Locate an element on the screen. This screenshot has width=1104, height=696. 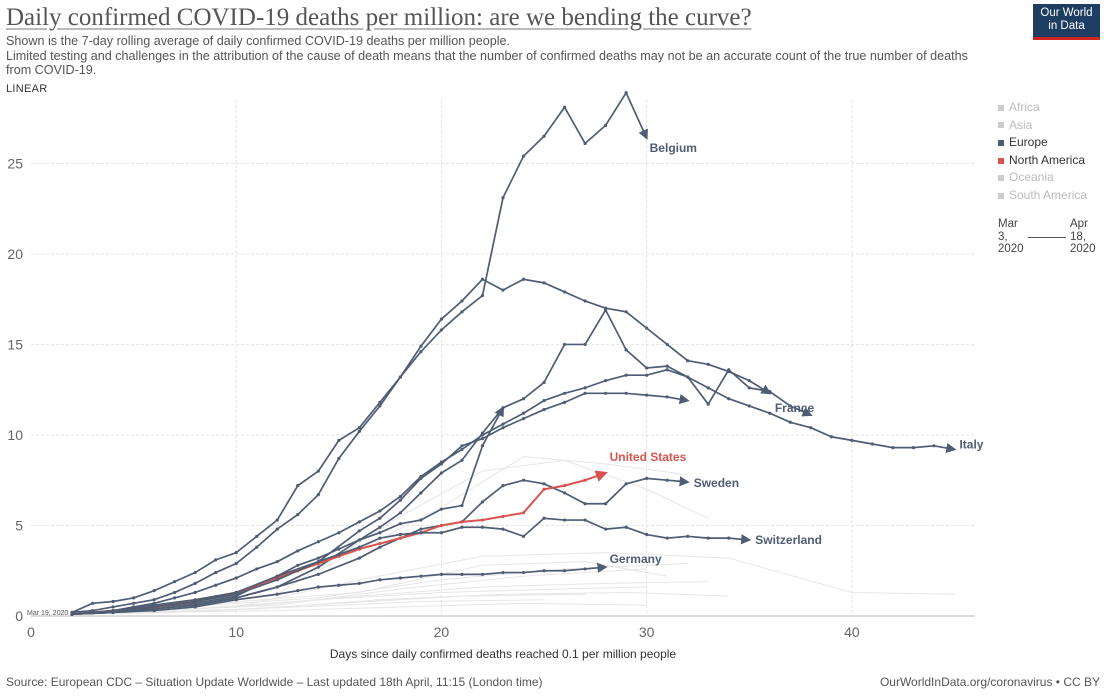
legend-item-south-america: South America is located at coordinates (1042, 196).